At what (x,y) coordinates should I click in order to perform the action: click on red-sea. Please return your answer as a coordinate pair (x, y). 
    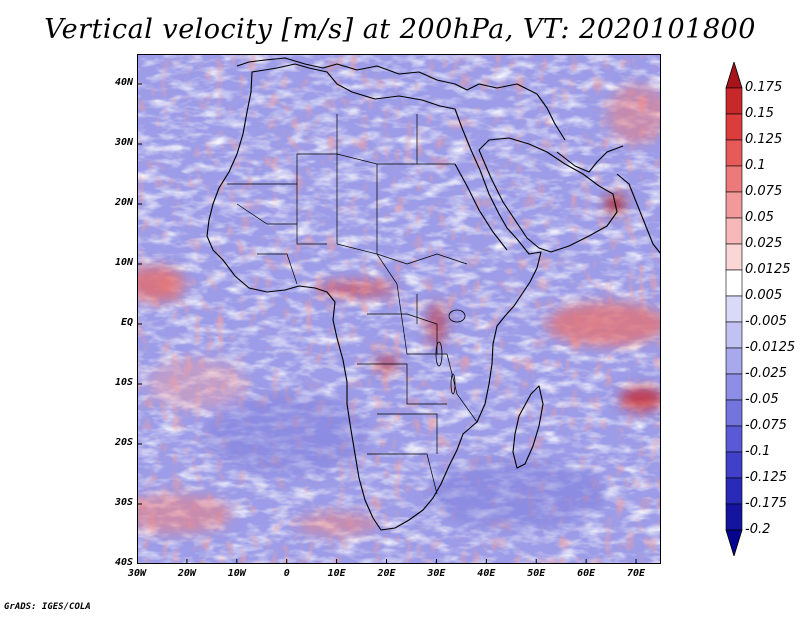
    Looking at the image, I should click on (481, 207).